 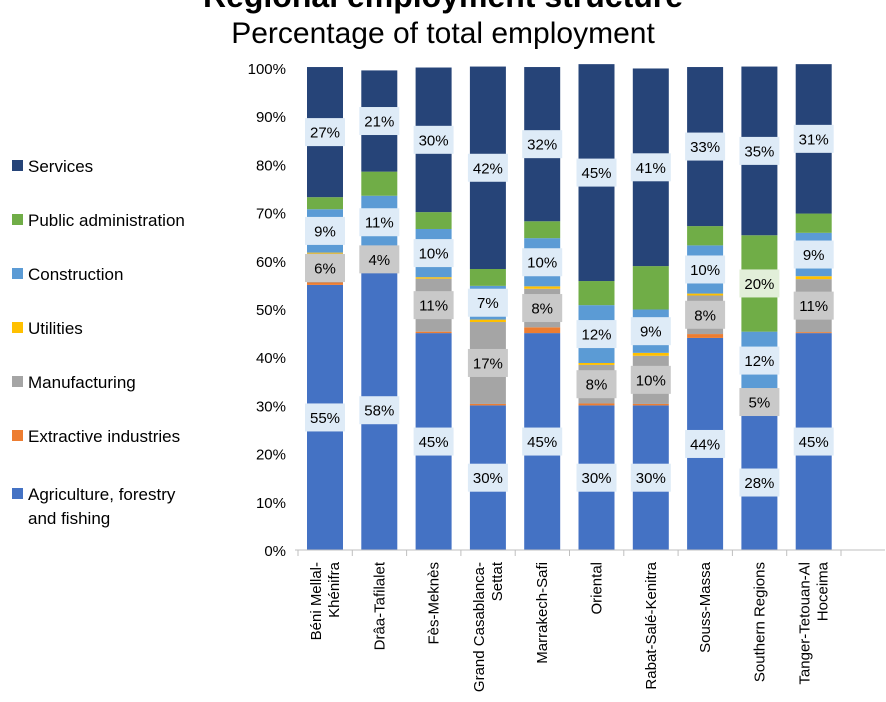 I want to click on data-label: 7%, so click(x=488, y=303).